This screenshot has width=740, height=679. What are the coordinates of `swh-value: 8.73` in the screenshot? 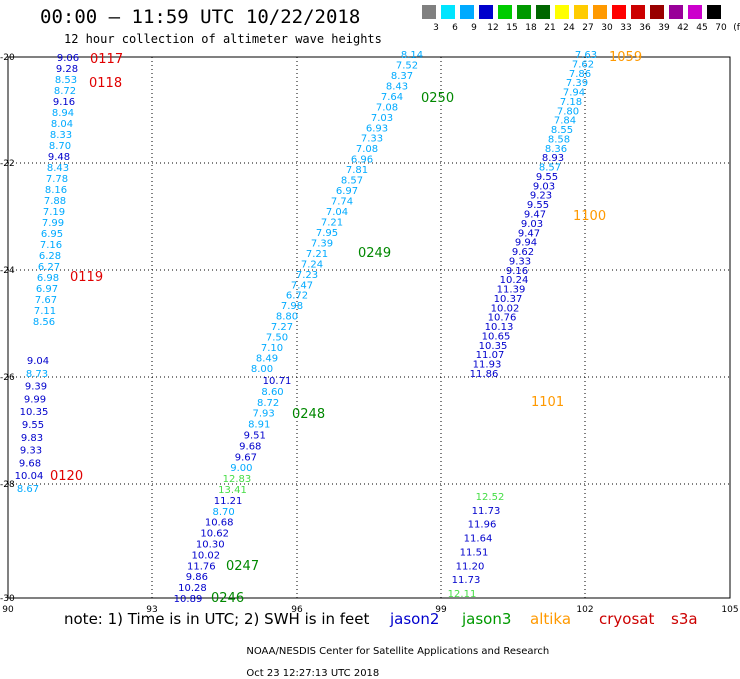 It's located at (37, 374).